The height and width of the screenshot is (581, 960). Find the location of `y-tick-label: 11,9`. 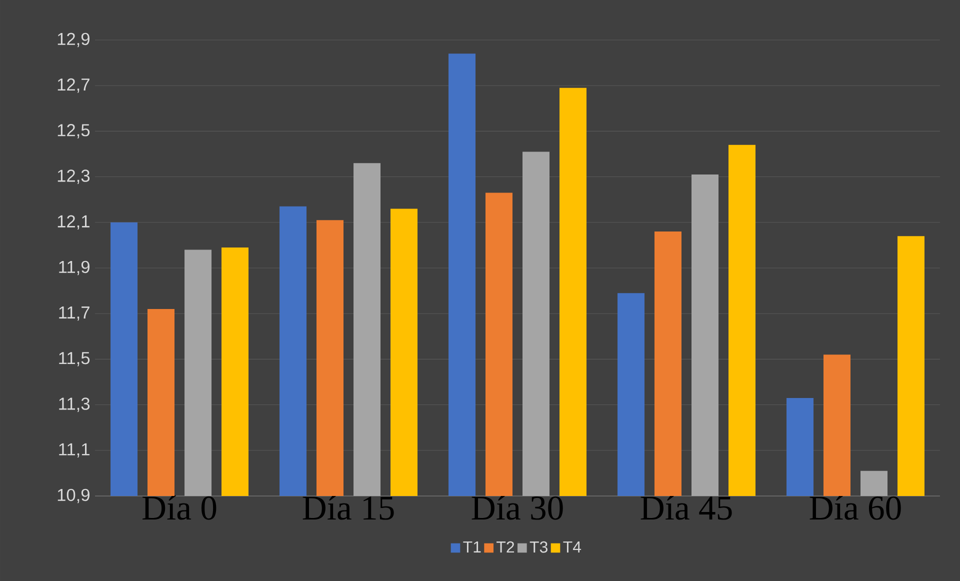

y-tick-label: 11,9 is located at coordinates (74, 268).